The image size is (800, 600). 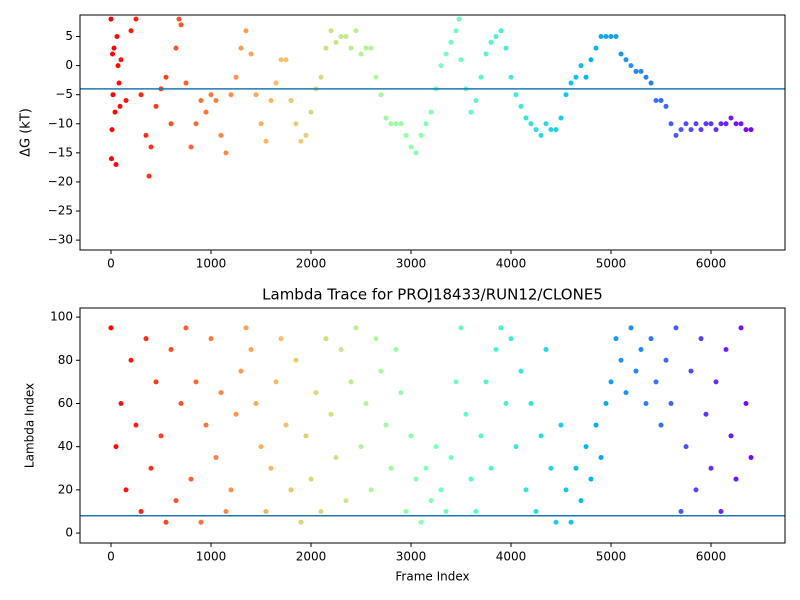 What do you see at coordinates (30, 425) in the screenshot?
I see `y-axis-label: Lambda Index` at bounding box center [30, 425].